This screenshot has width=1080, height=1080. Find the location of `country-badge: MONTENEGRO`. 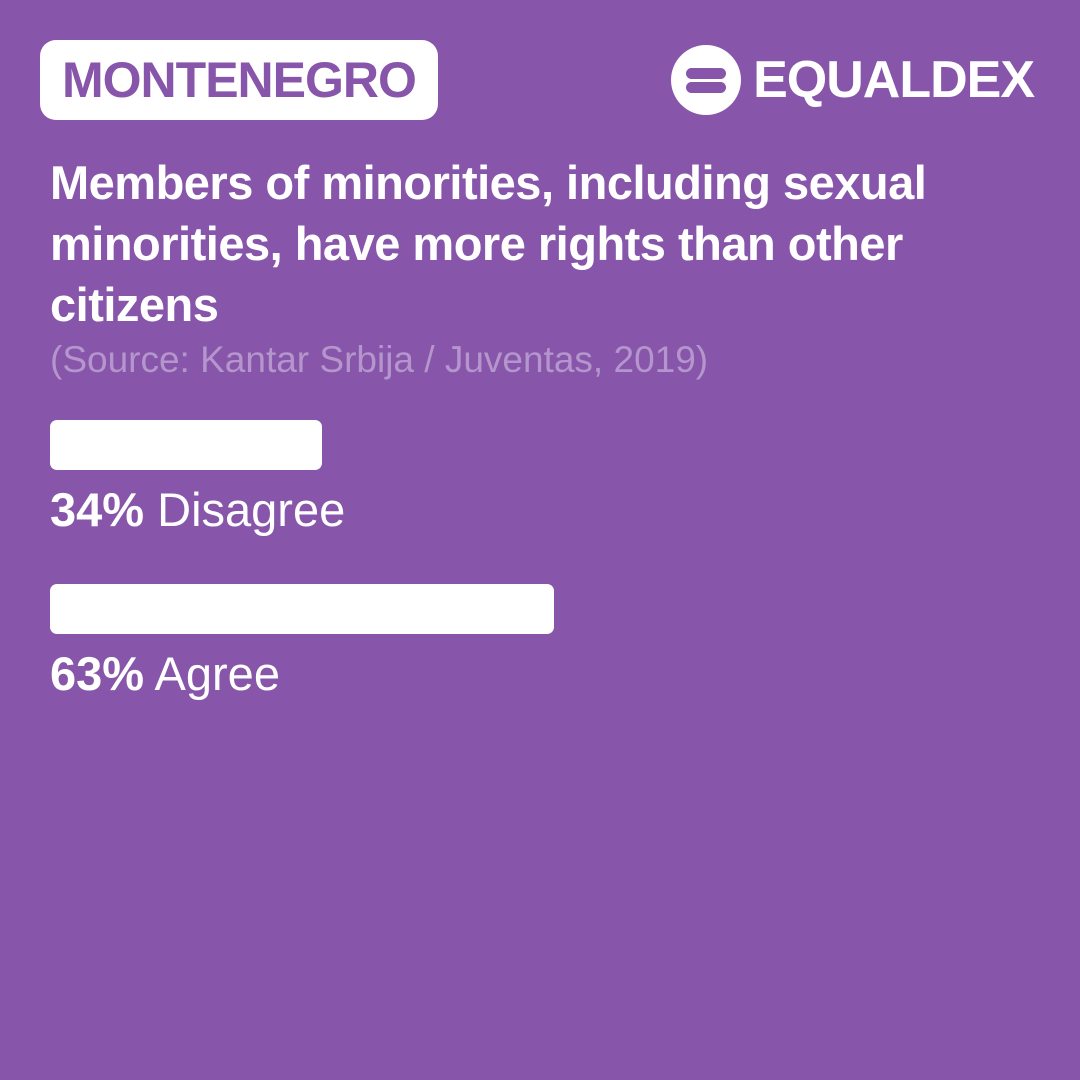

country-badge: MONTENEGRO is located at coordinates (239, 80).